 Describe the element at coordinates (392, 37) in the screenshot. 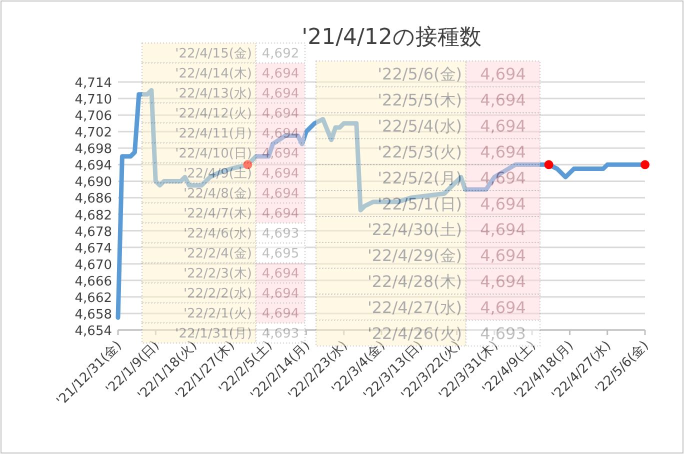

I see `chart-title: '21/4/12の接種数` at that location.